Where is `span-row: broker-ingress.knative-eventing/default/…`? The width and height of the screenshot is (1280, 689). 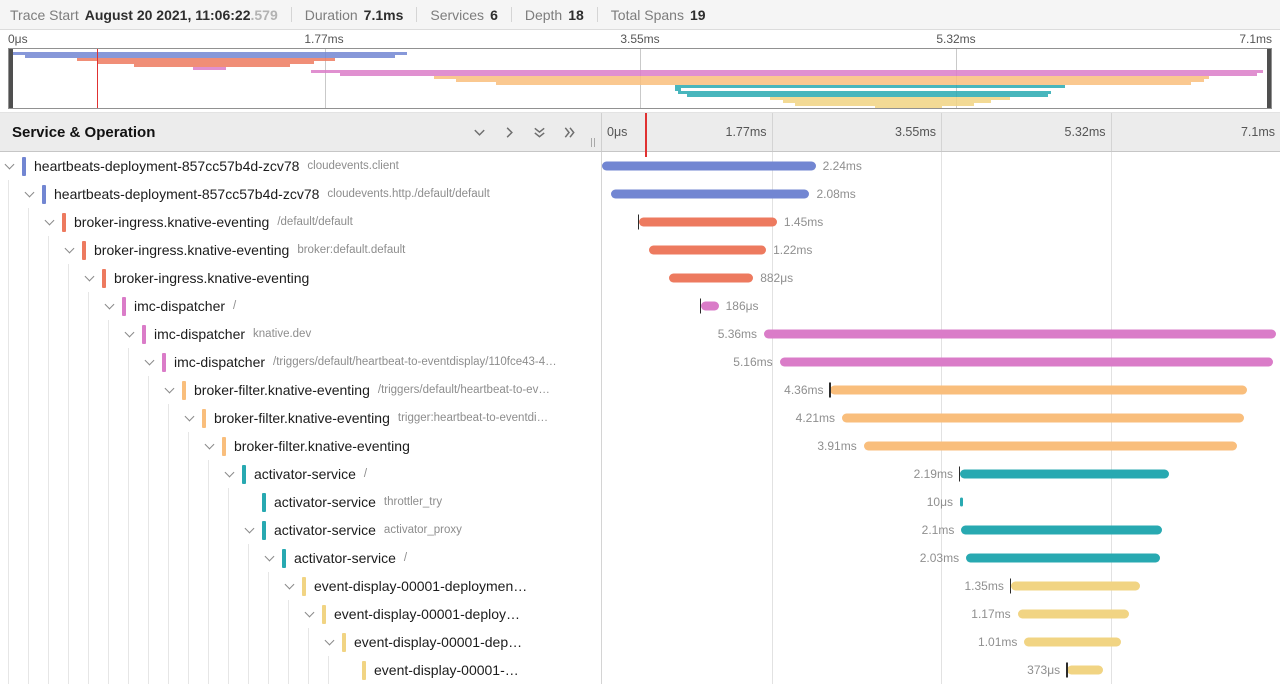
span-row: broker-ingress.knative-eventing/default/… is located at coordinates (640, 222).